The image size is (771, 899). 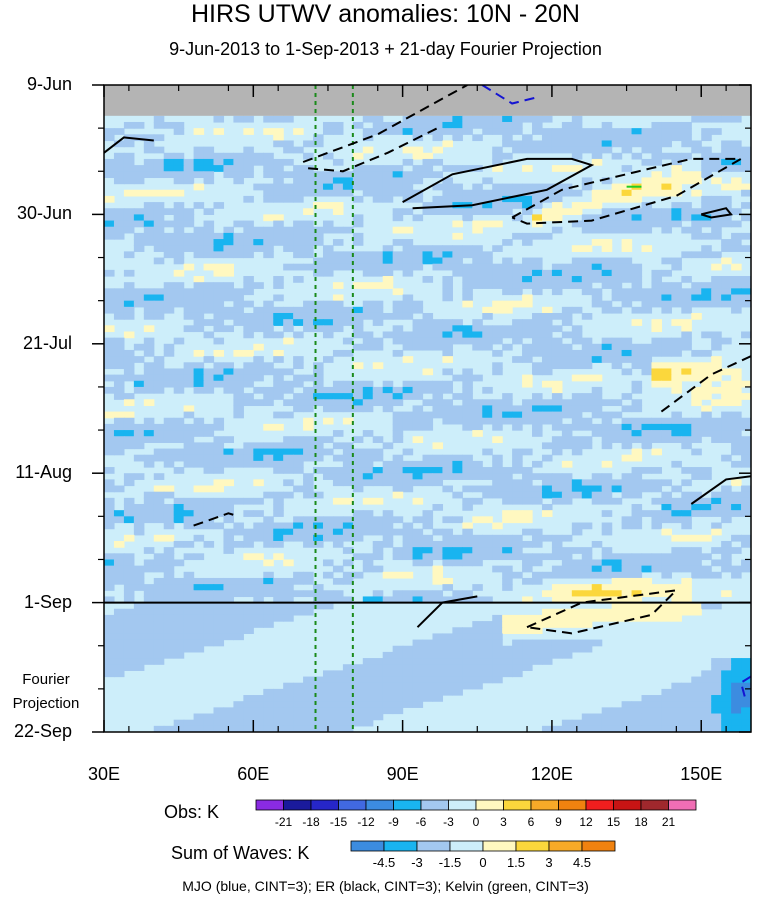 I want to click on fourier-projection-label: Fourier Projection, so click(x=46, y=691).